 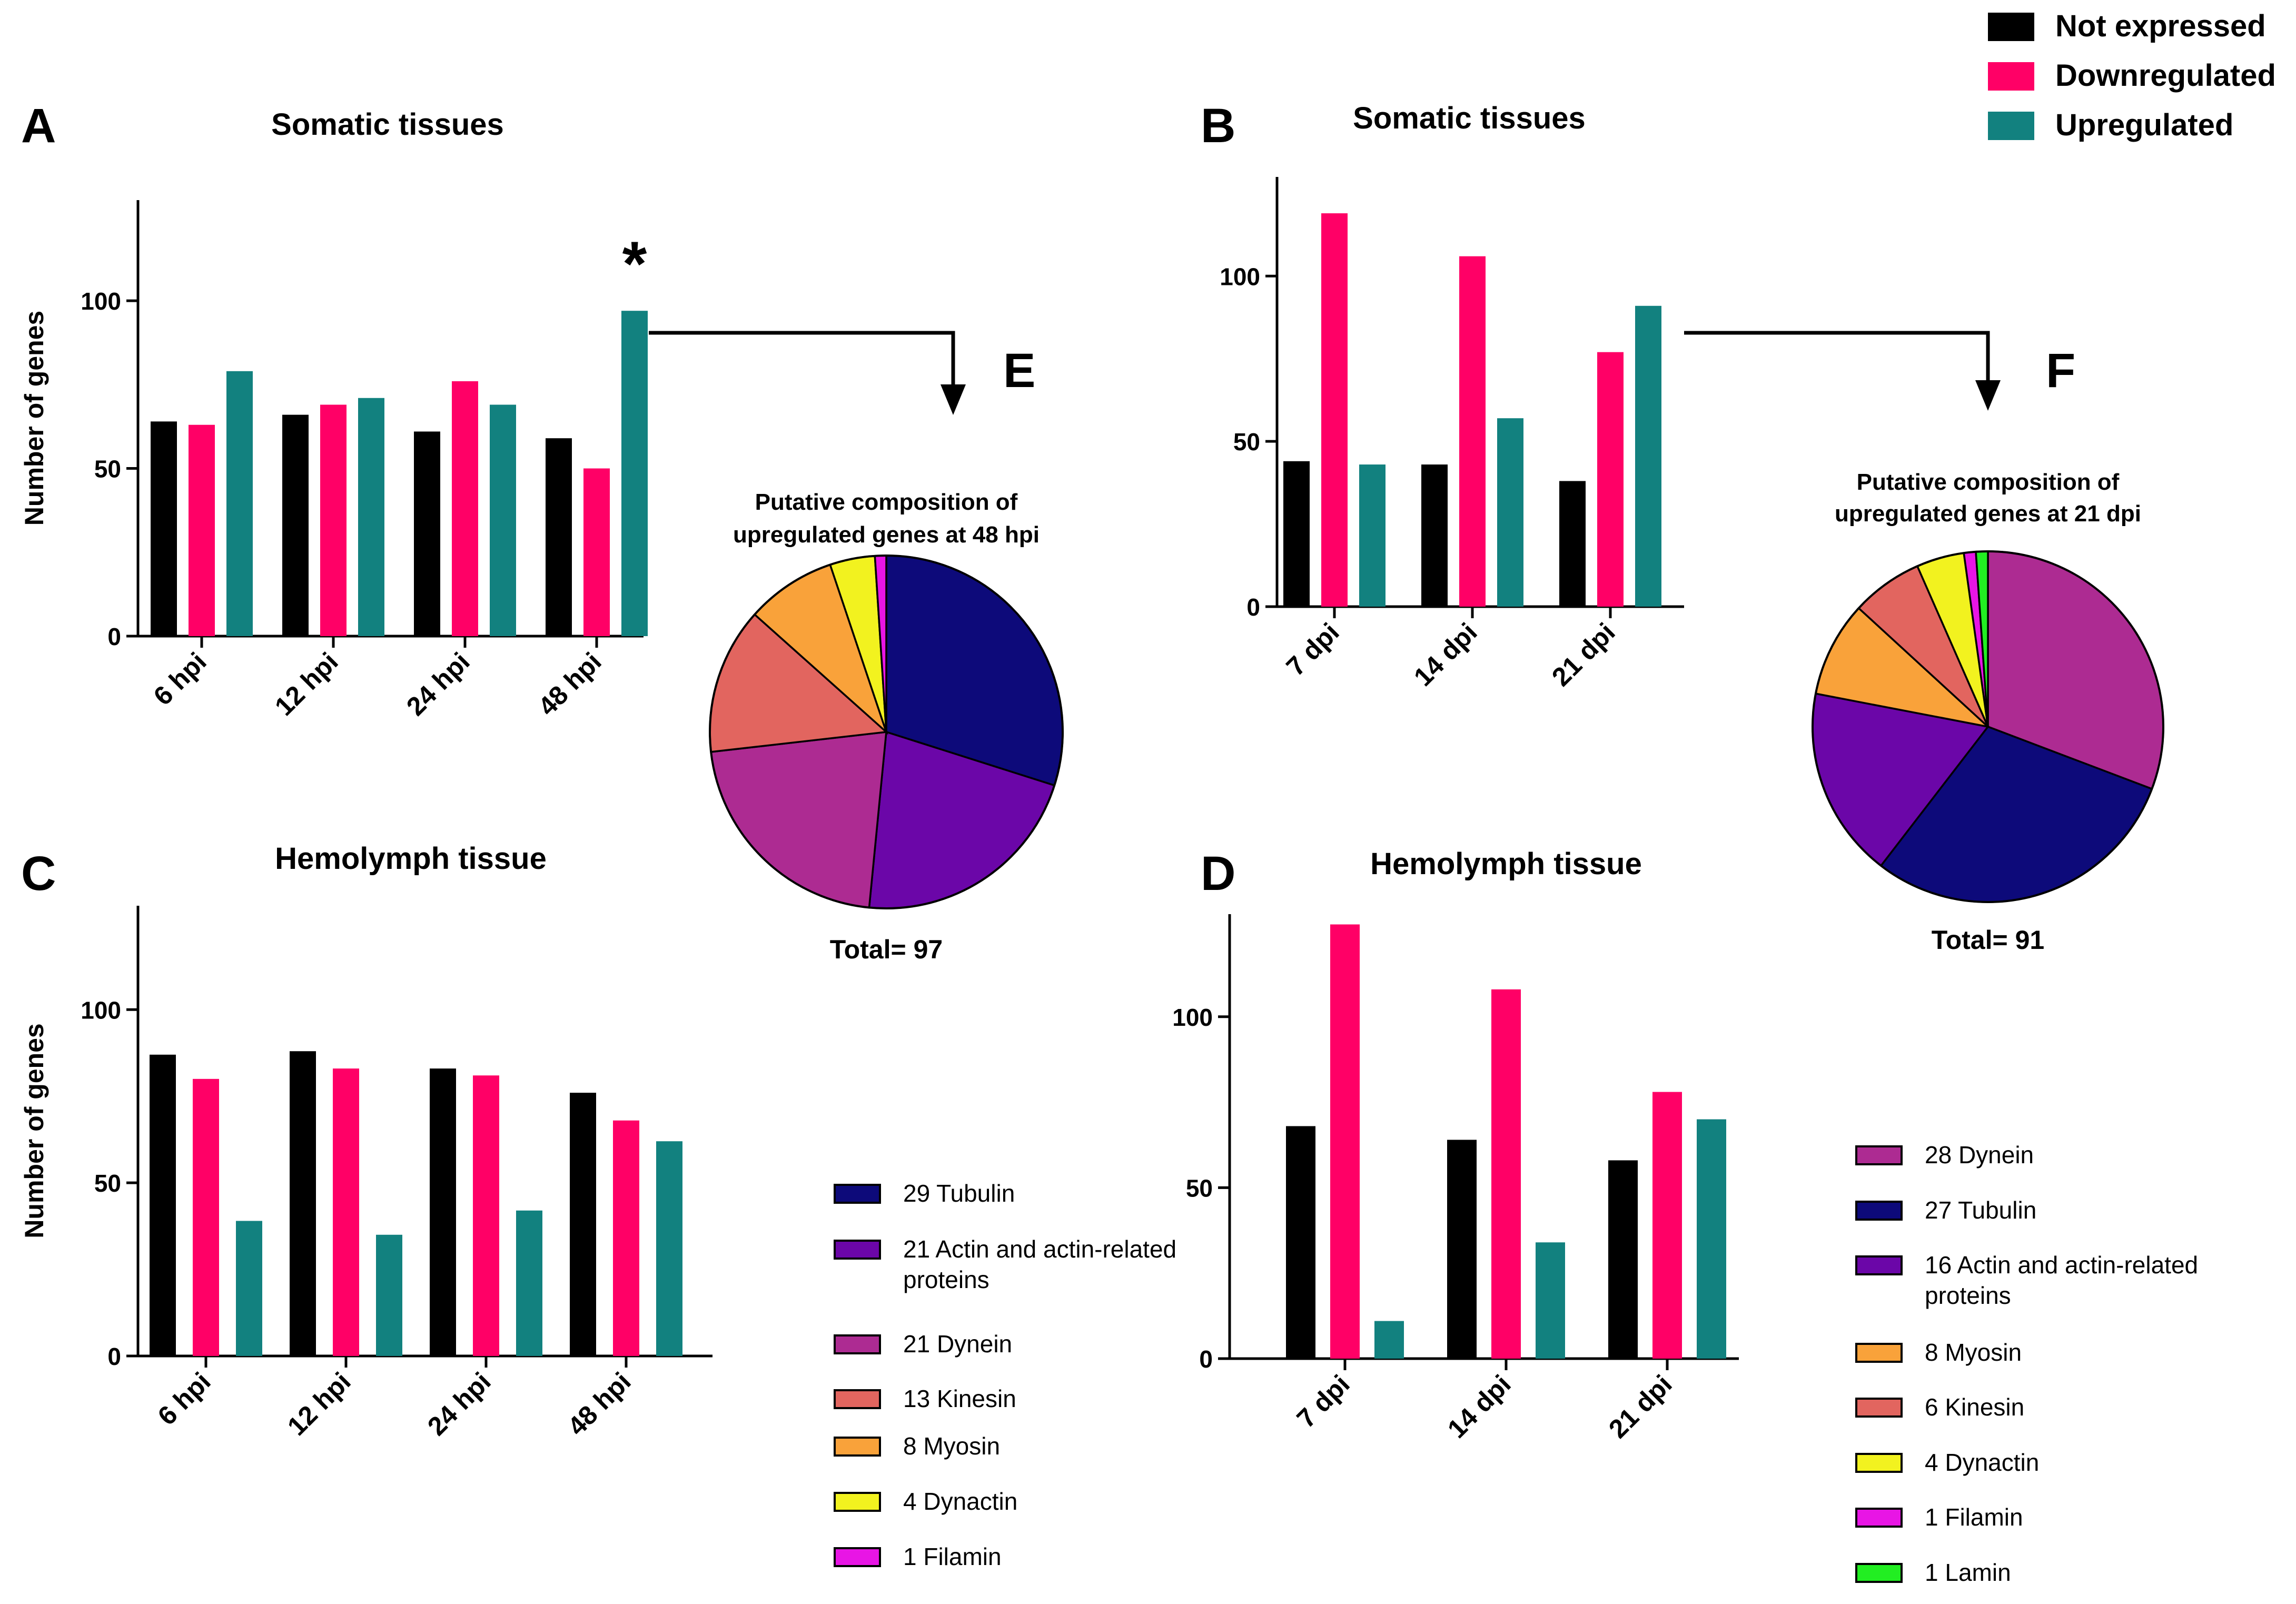 I want to click on bar-a-24-hpi-upregulated, so click(x=503, y=520).